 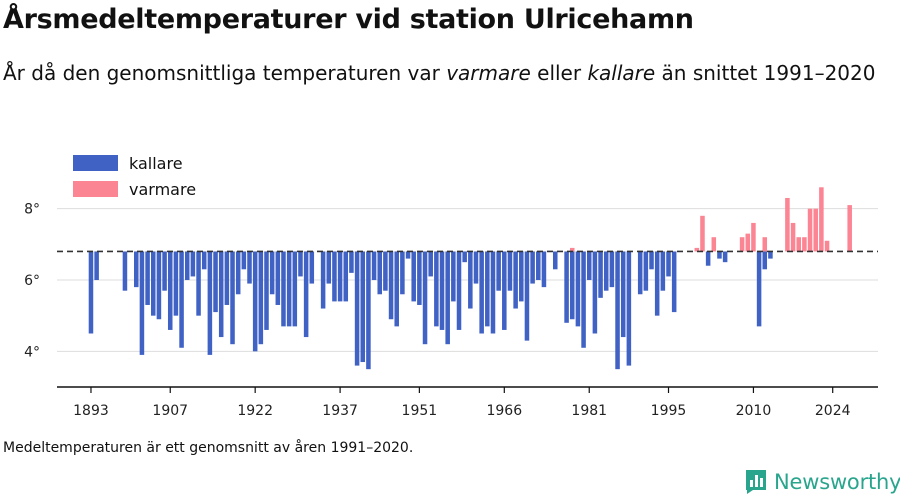 What do you see at coordinates (323, 280) in the screenshot?
I see `bar-kallare-1934` at bounding box center [323, 280].